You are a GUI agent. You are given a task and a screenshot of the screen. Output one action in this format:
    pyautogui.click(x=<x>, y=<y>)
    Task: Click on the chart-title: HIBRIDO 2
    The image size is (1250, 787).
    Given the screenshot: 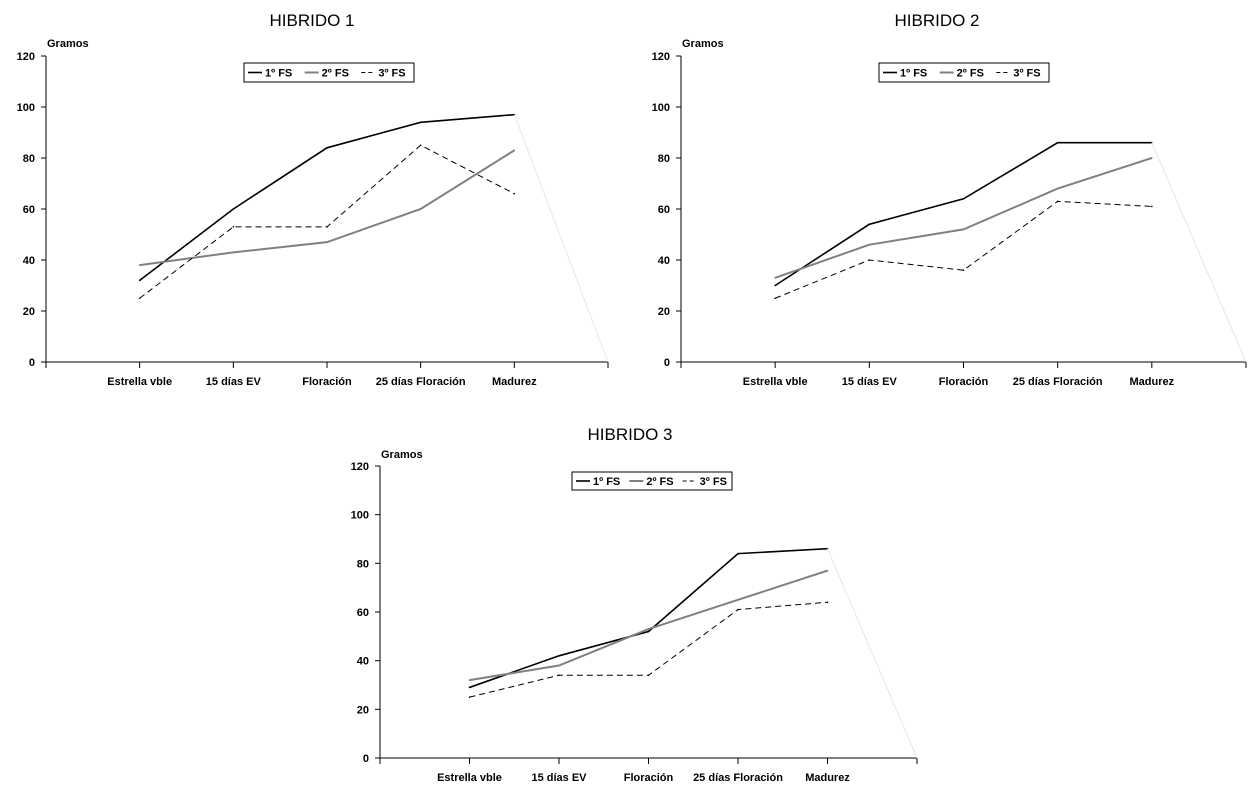 What is the action you would take?
    pyautogui.click(x=936, y=20)
    